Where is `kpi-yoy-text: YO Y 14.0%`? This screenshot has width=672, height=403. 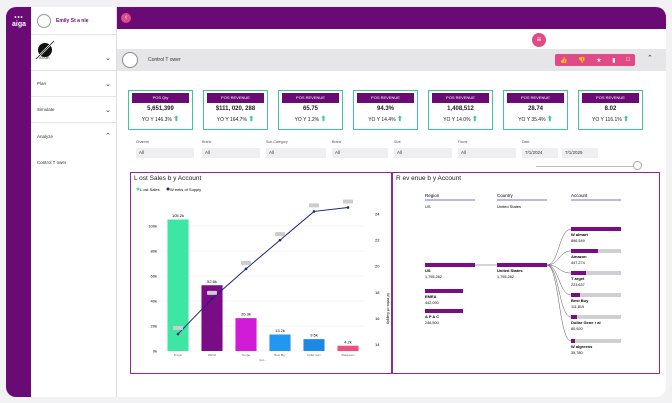 kpi-yoy-text: YO Y 14.0% is located at coordinates (457, 120).